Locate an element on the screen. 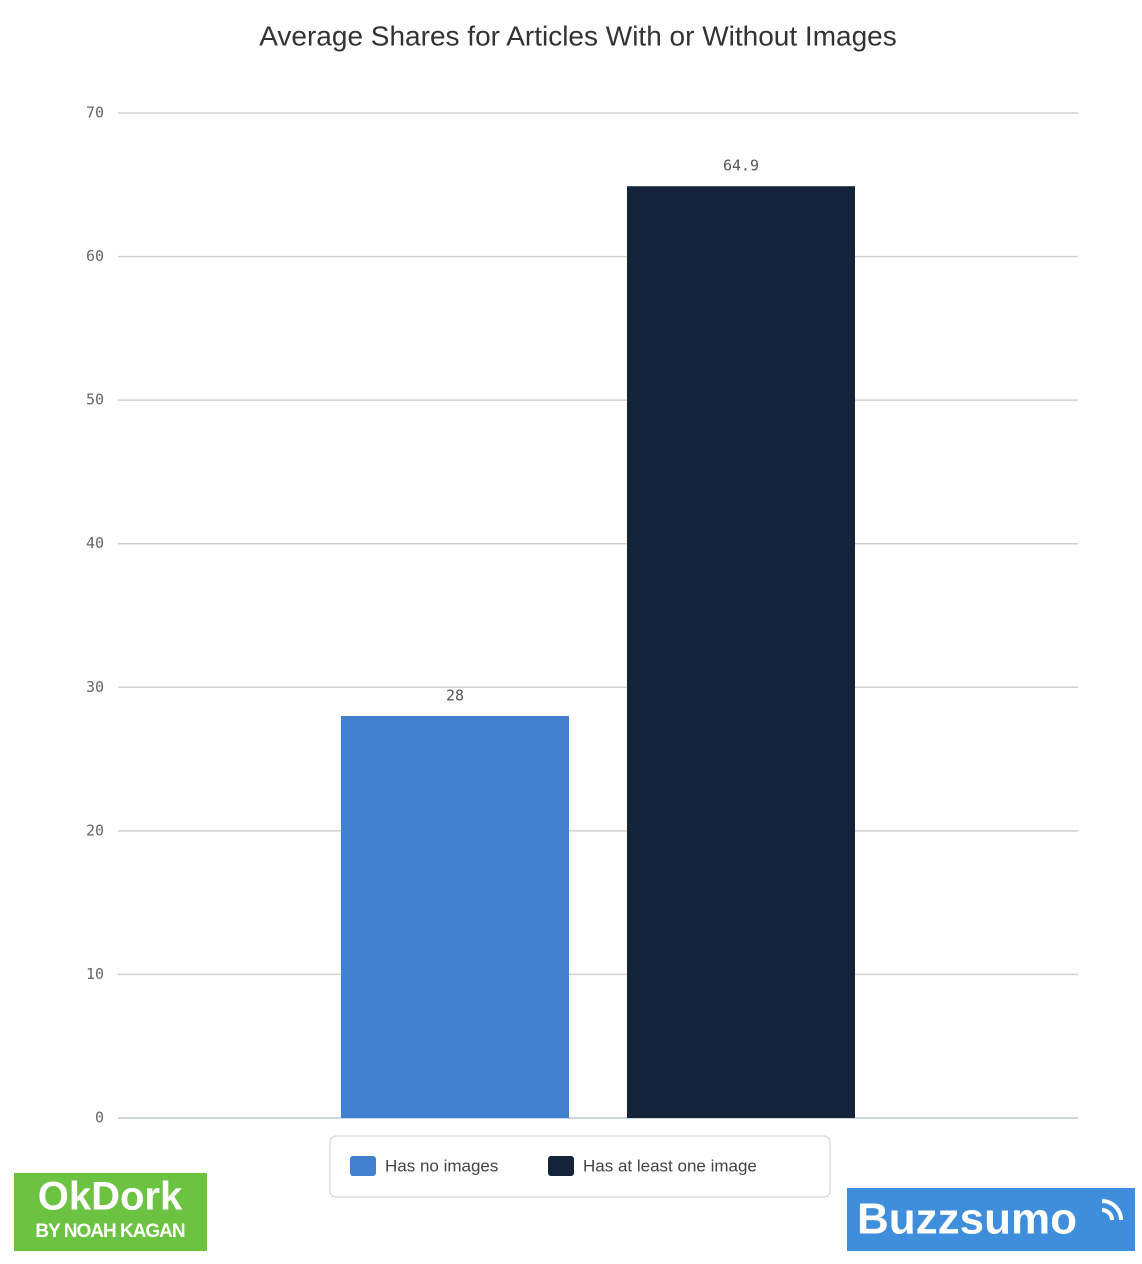  y-tick-label: 0 is located at coordinates (99, 1118).